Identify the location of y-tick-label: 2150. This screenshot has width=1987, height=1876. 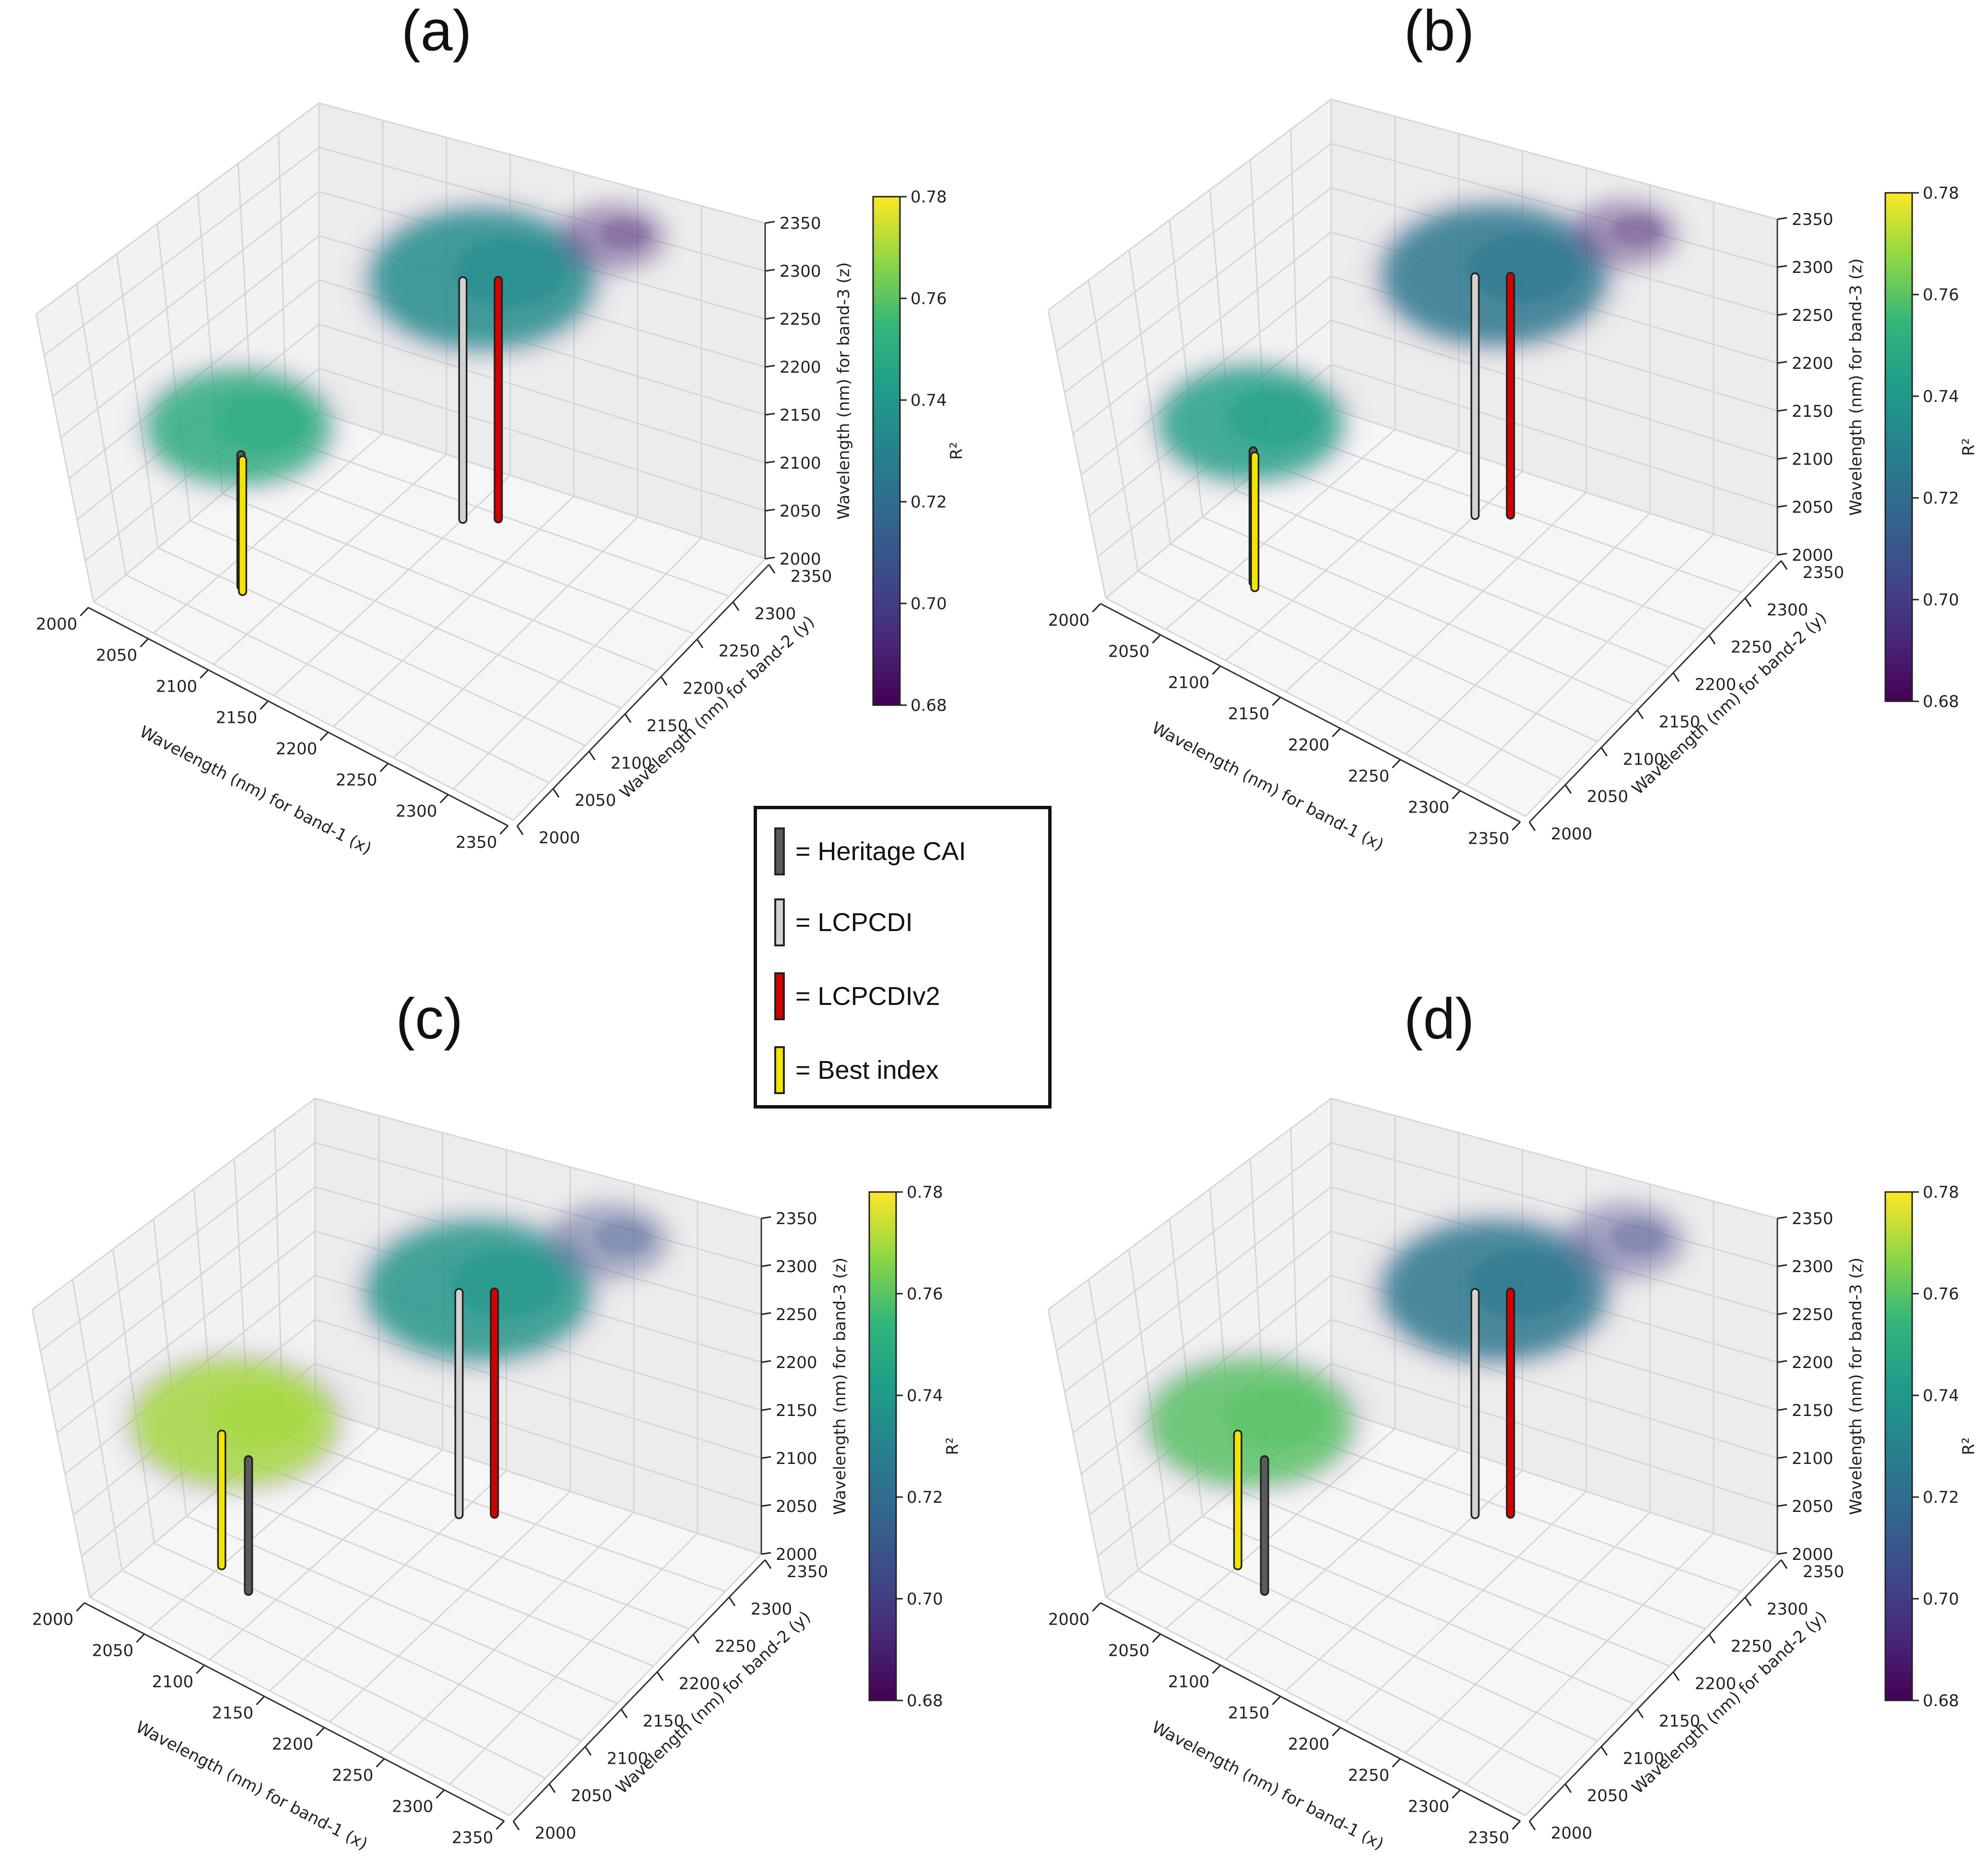
(667, 725).